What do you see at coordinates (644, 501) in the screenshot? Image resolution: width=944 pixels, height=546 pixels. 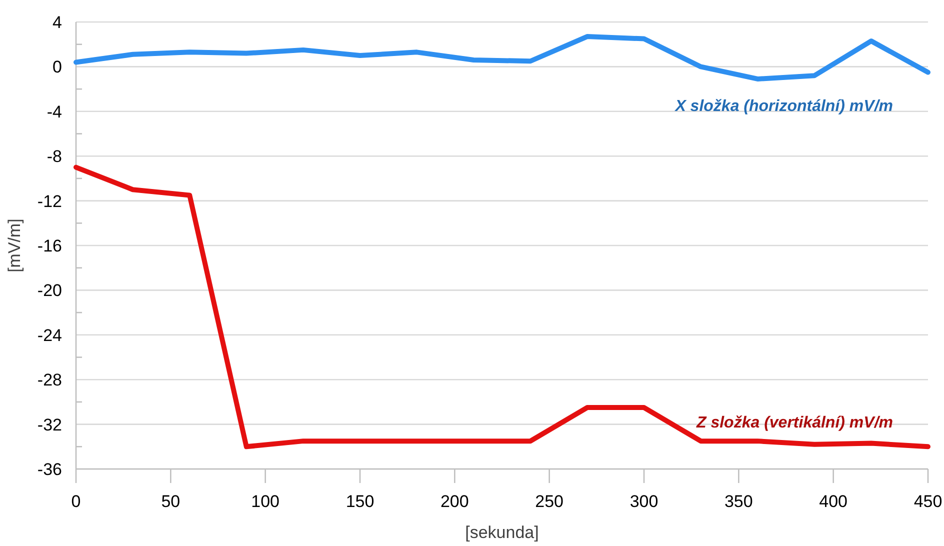 I see `x-tick-label: 300` at bounding box center [644, 501].